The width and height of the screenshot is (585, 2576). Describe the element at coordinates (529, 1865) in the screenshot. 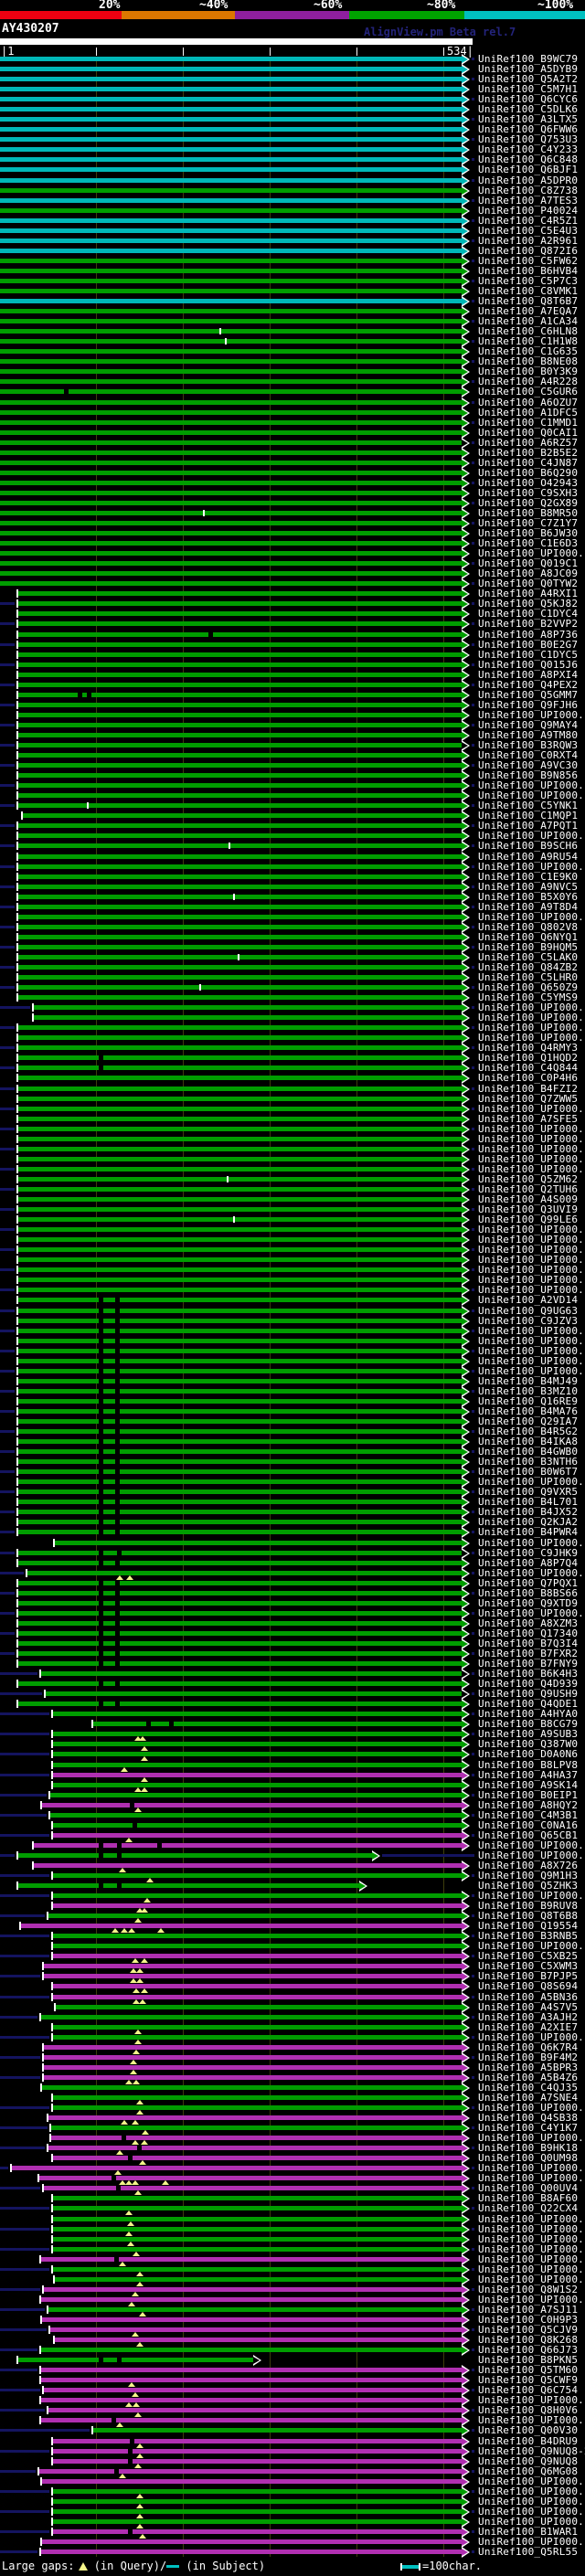

I see `hit-label: UniRef100_A8X726` at that location.